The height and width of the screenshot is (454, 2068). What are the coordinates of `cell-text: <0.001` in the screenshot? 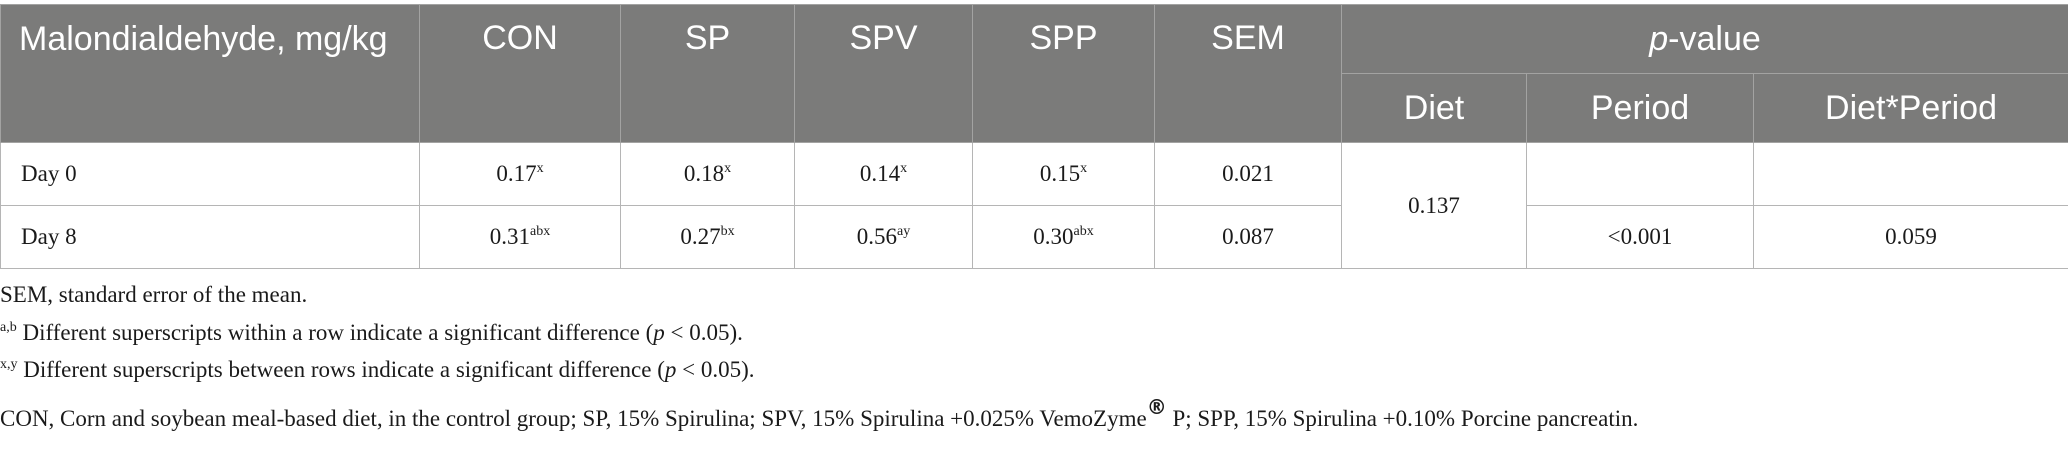 It's located at (1640, 236).